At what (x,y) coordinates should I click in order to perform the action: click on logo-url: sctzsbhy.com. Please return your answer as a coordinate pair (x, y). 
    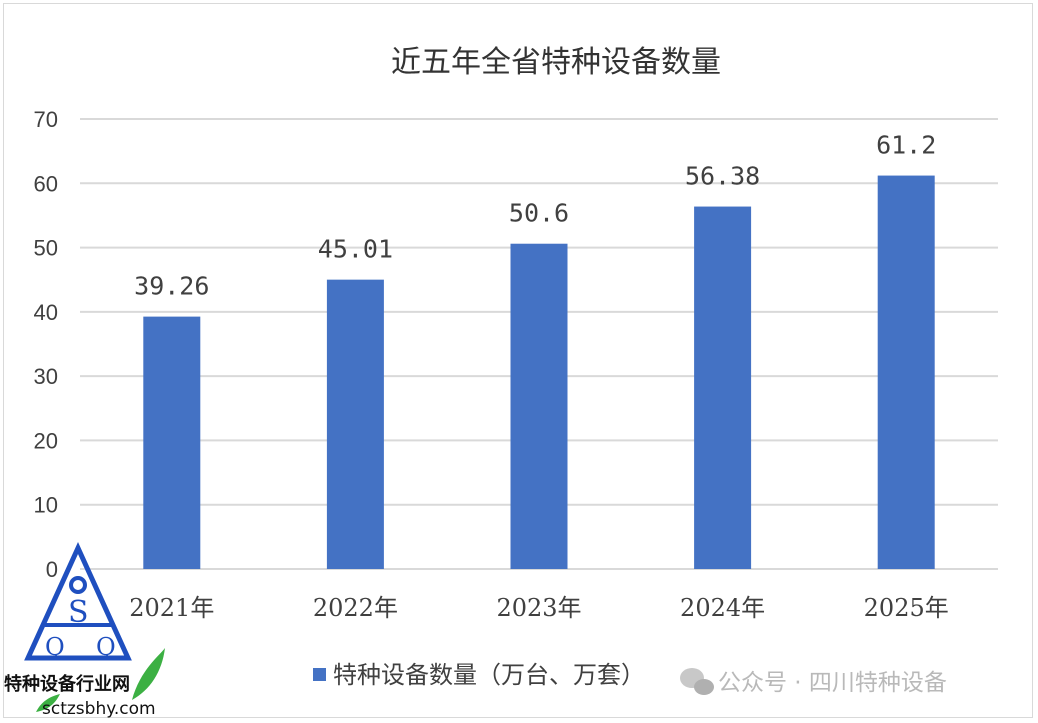
    Looking at the image, I should click on (99, 709).